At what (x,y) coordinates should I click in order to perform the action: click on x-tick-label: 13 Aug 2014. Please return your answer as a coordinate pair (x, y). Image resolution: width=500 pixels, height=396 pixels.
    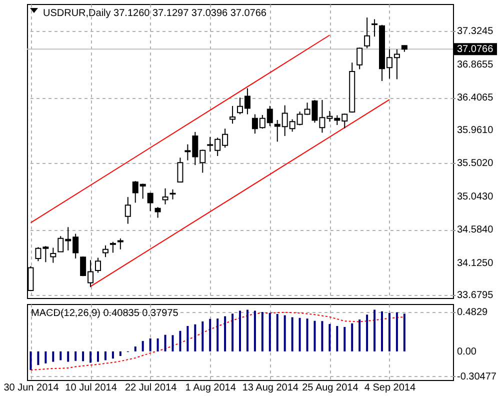
    Looking at the image, I should click on (270, 388).